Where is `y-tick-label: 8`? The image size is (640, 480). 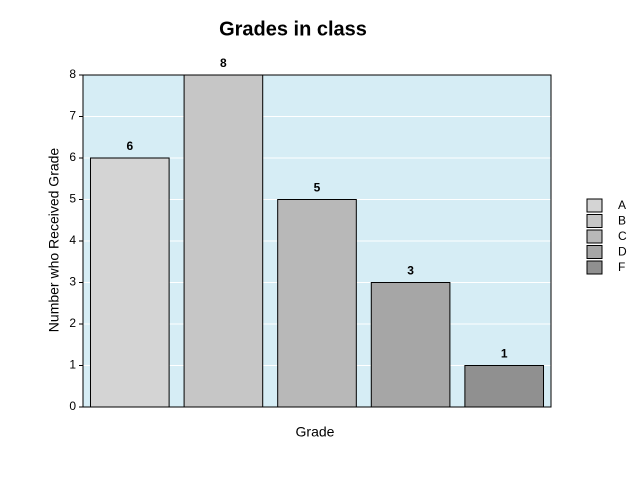
y-tick-label: 8 is located at coordinates (72, 74).